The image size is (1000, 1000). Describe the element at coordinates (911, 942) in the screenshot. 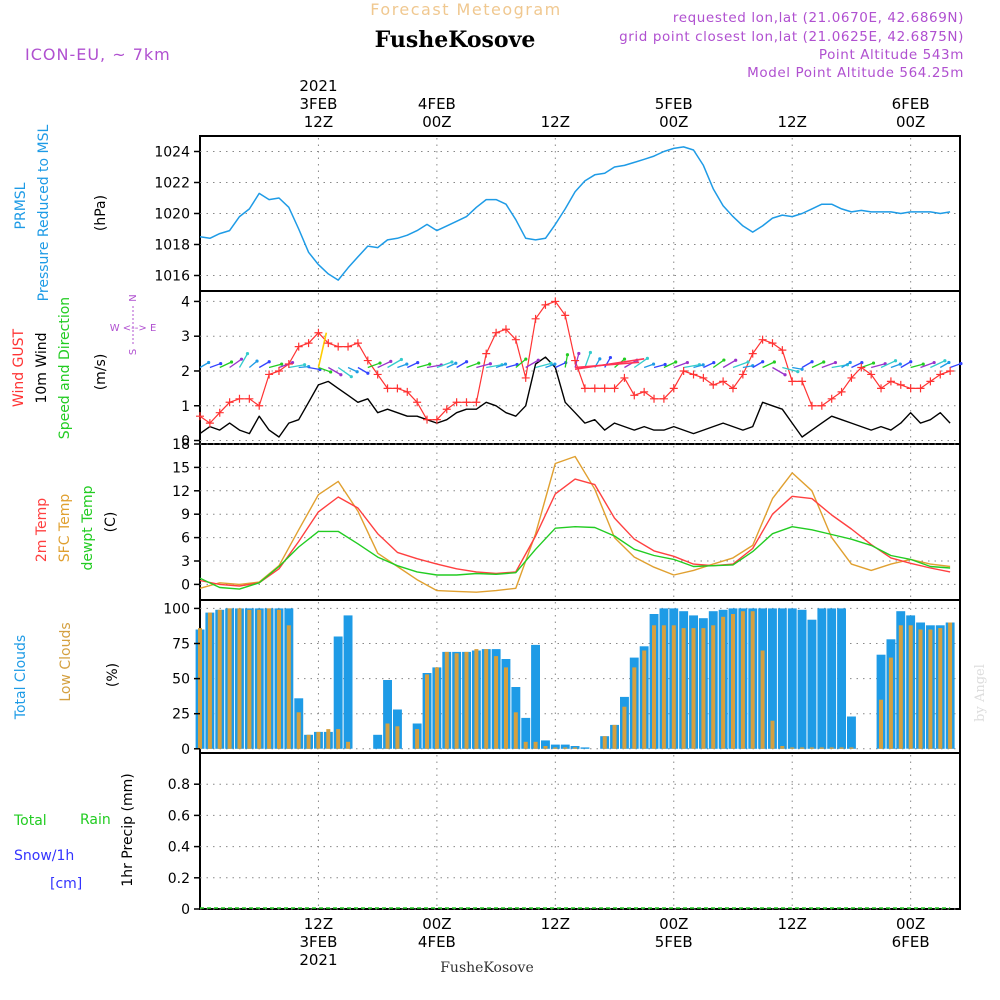

I see `bottom-time-label: 6FEB` at that location.